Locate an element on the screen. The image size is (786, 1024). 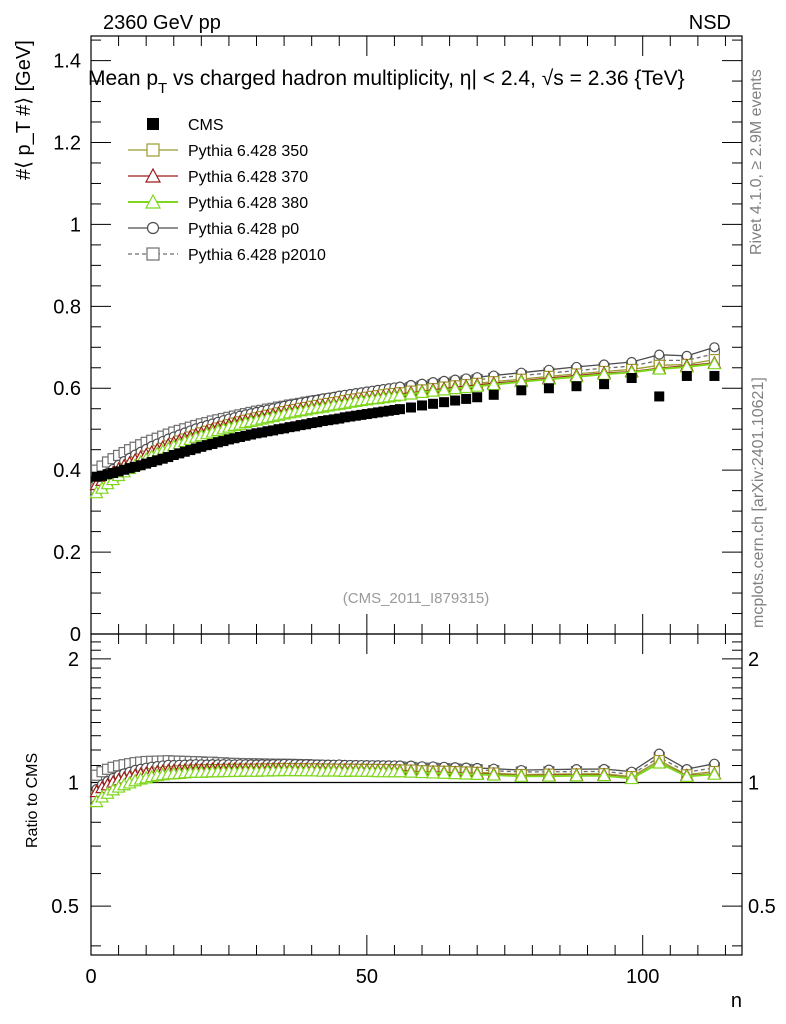
top-ytick-label: 0 is located at coordinates (75, 635).